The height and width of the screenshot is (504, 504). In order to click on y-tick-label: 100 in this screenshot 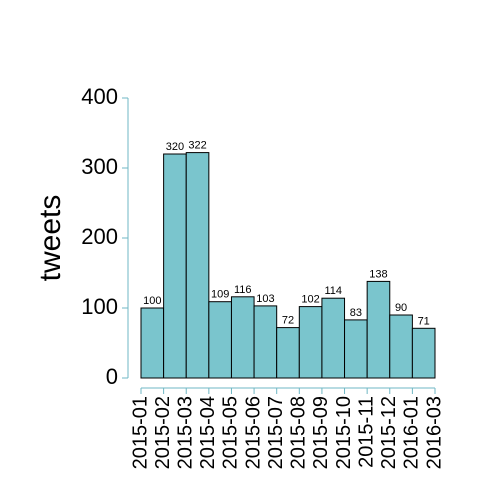, I will do `click(99, 306)`.